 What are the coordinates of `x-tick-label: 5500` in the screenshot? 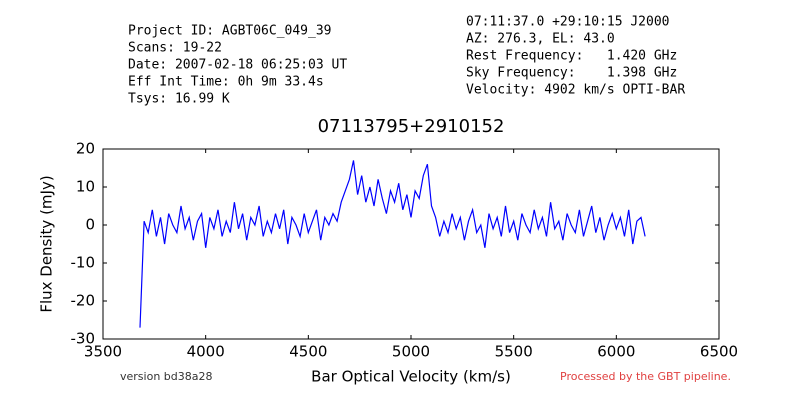 It's located at (514, 352).